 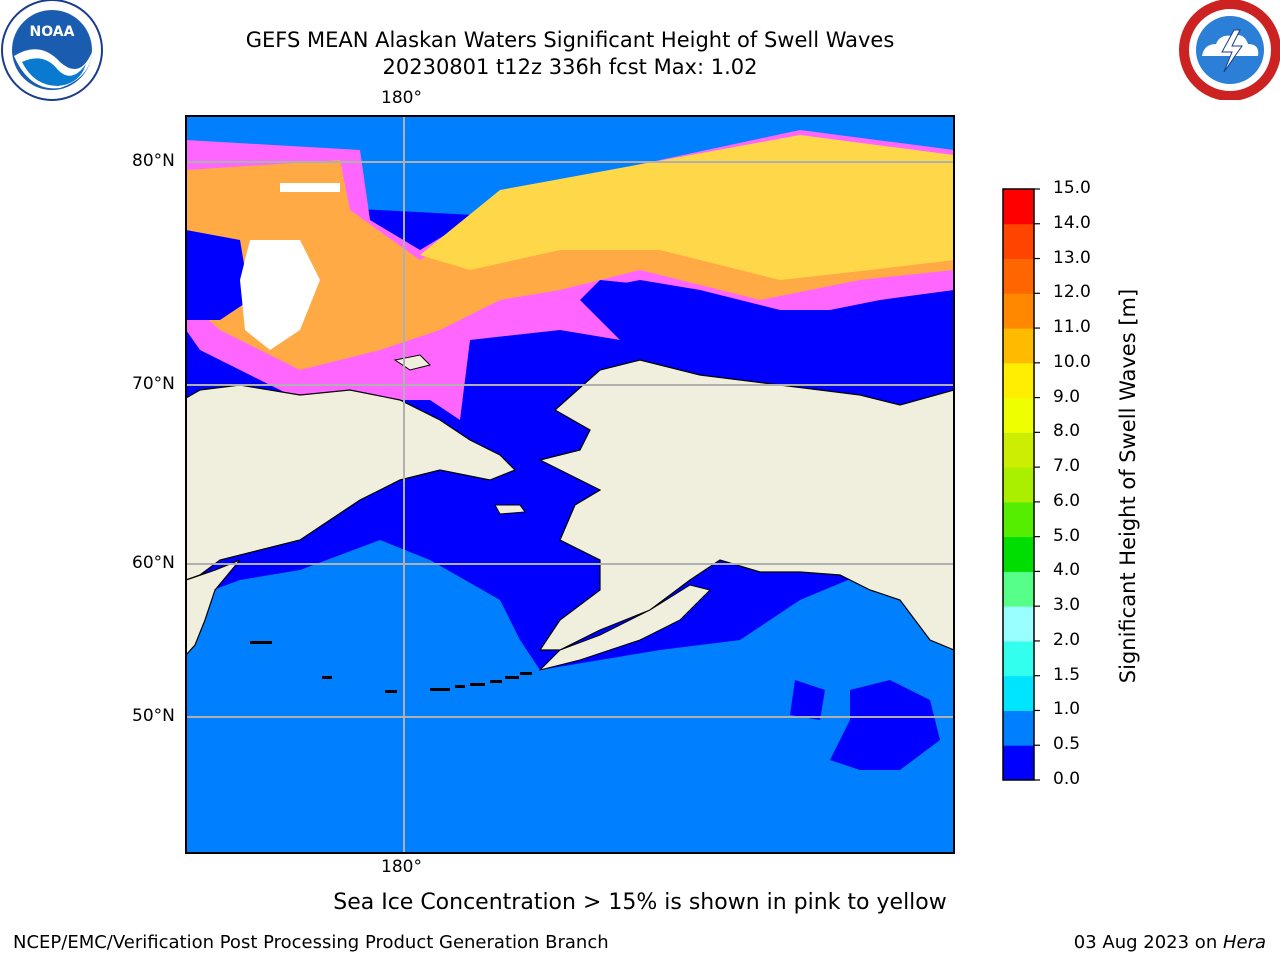 I want to click on colorbar-tick-label: 7.0, so click(x=1067, y=466).